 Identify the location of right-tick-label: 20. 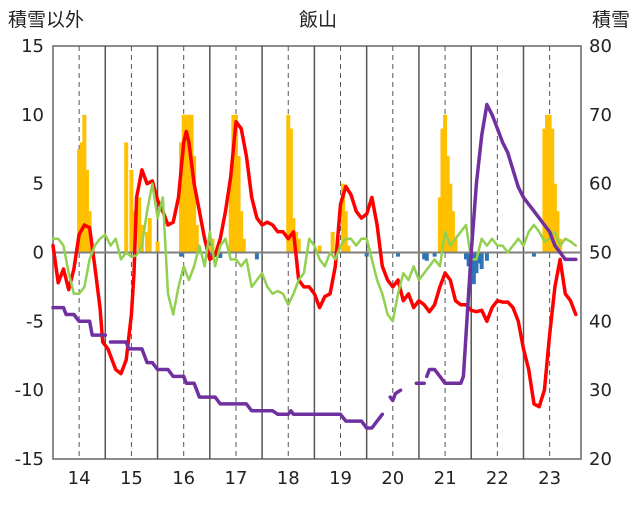
(600, 459).